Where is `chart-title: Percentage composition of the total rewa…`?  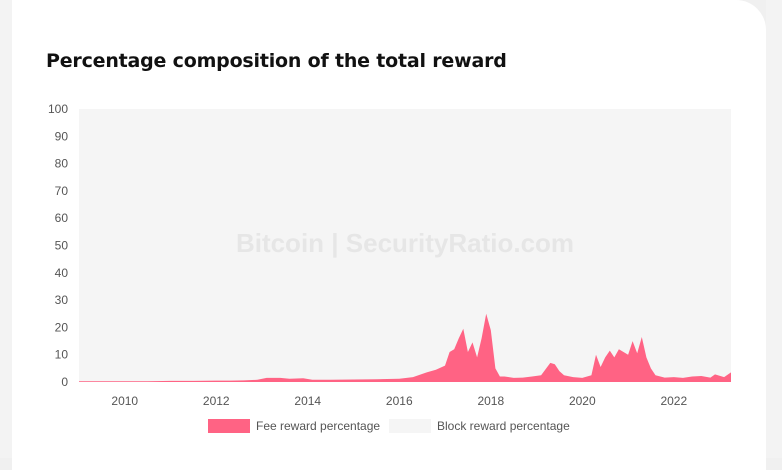
chart-title: Percentage composition of the total rewa… is located at coordinates (276, 61).